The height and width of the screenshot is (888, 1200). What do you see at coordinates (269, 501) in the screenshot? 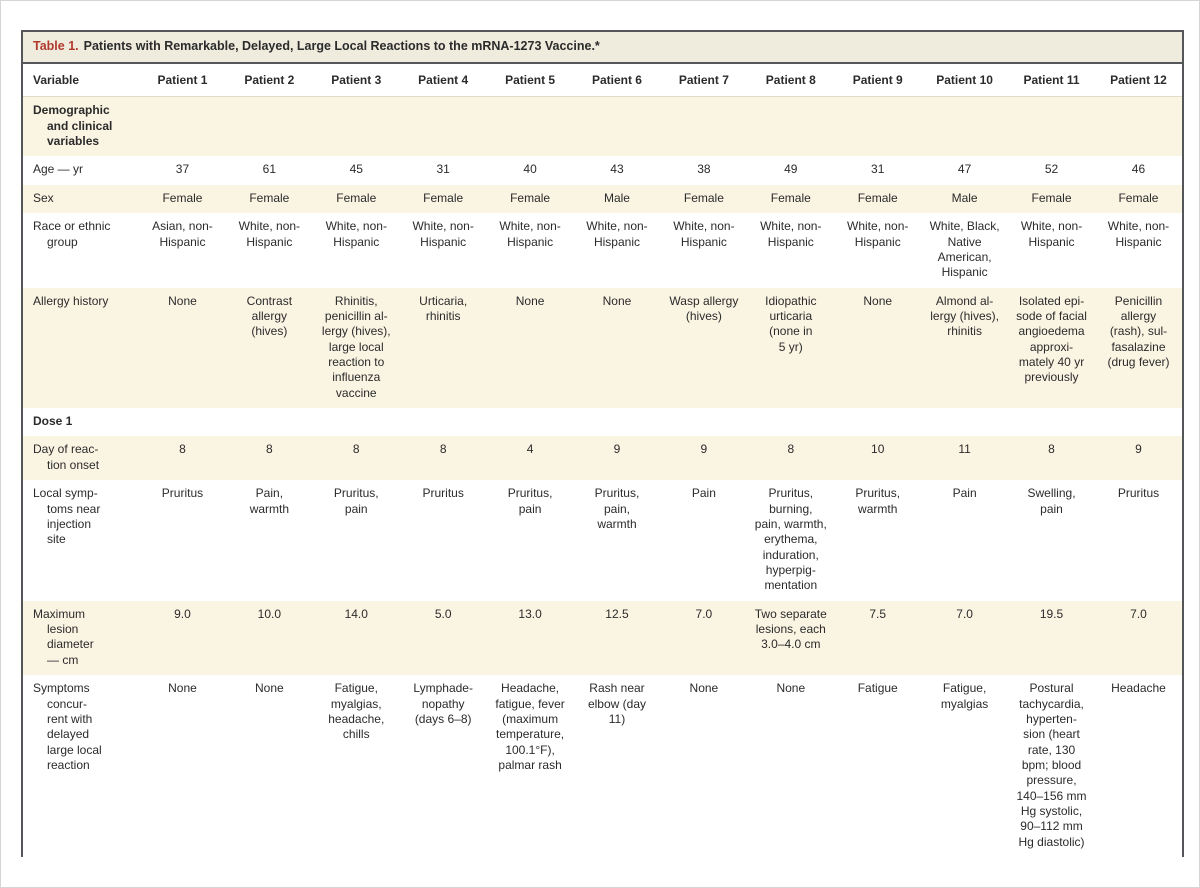
I see `patient-cell: Pain, warmth` at bounding box center [269, 501].